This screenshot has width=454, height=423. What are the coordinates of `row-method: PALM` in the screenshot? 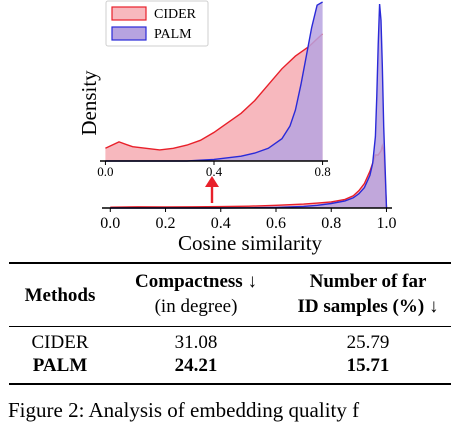 It's located at (60, 365).